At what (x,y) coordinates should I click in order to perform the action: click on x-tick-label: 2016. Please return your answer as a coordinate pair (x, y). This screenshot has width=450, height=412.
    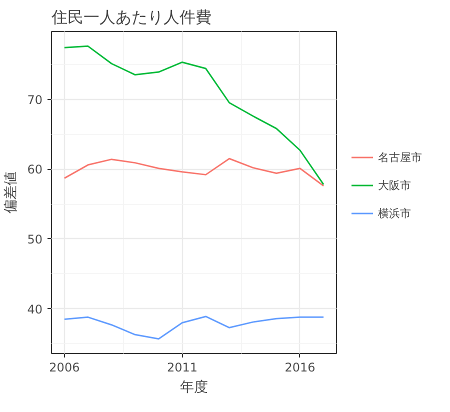
    Looking at the image, I should click on (300, 367).